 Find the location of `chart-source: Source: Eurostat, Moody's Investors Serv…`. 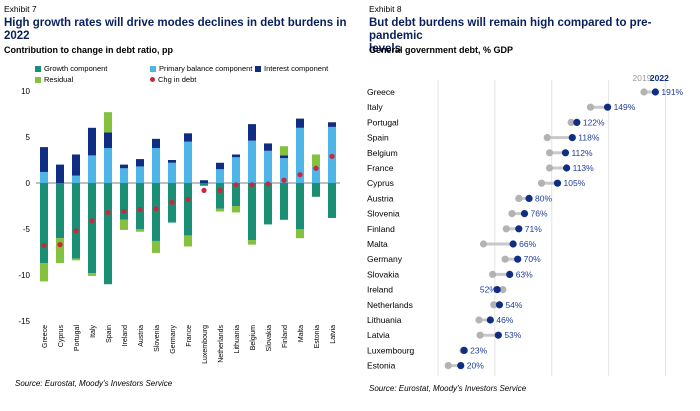

chart-source: Source: Eurostat, Moody's Investors Serv… is located at coordinates (94, 383).